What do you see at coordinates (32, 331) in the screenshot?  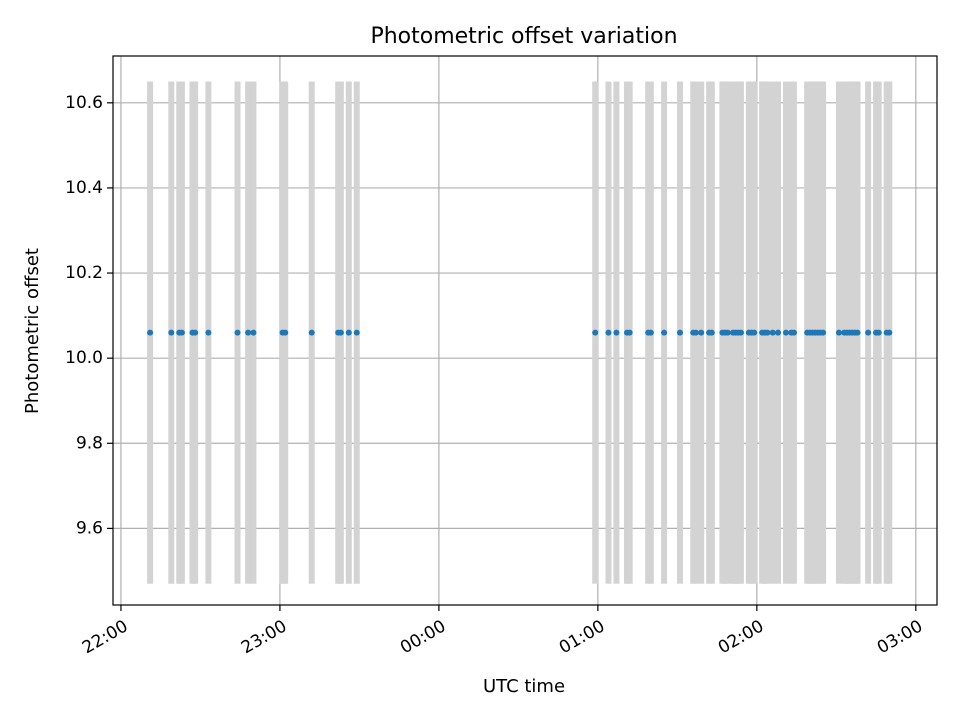 I see `y-axis-title: Photometric offset` at bounding box center [32, 331].